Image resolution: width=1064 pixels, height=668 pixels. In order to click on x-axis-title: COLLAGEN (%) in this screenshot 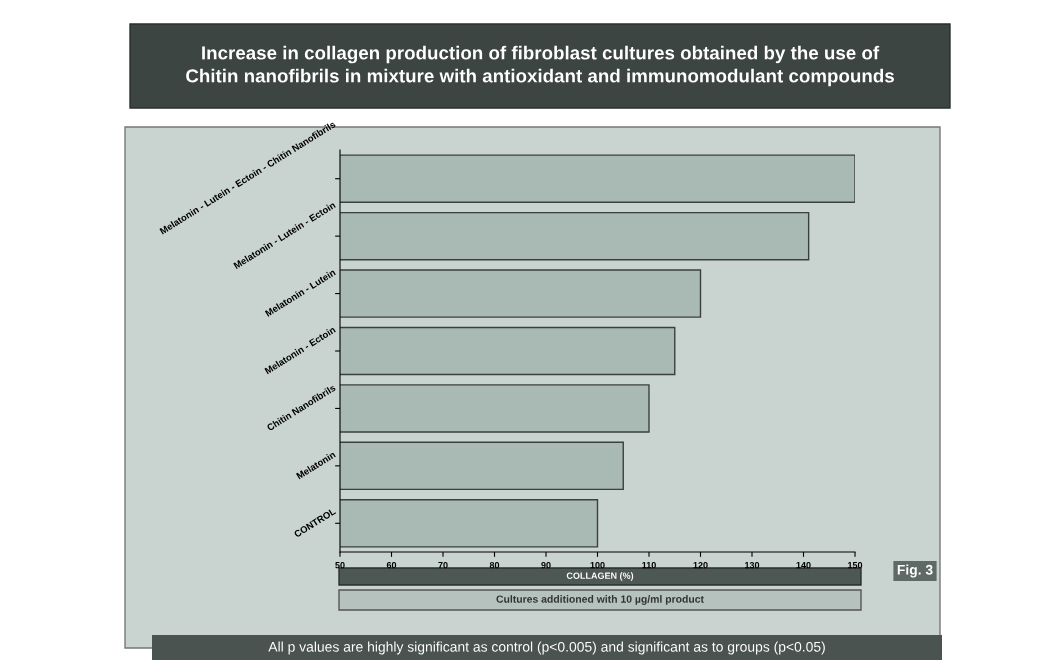, I will do `click(600, 576)`.